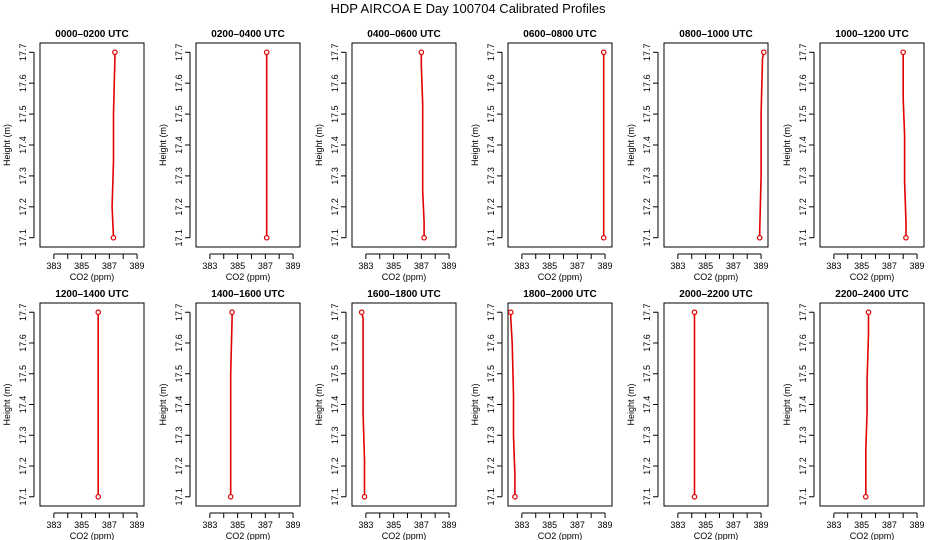 This screenshot has width=936, height=540. What do you see at coordinates (559, 34) in the screenshot?
I see `panel-title: 0600–0800 UTC` at bounding box center [559, 34].